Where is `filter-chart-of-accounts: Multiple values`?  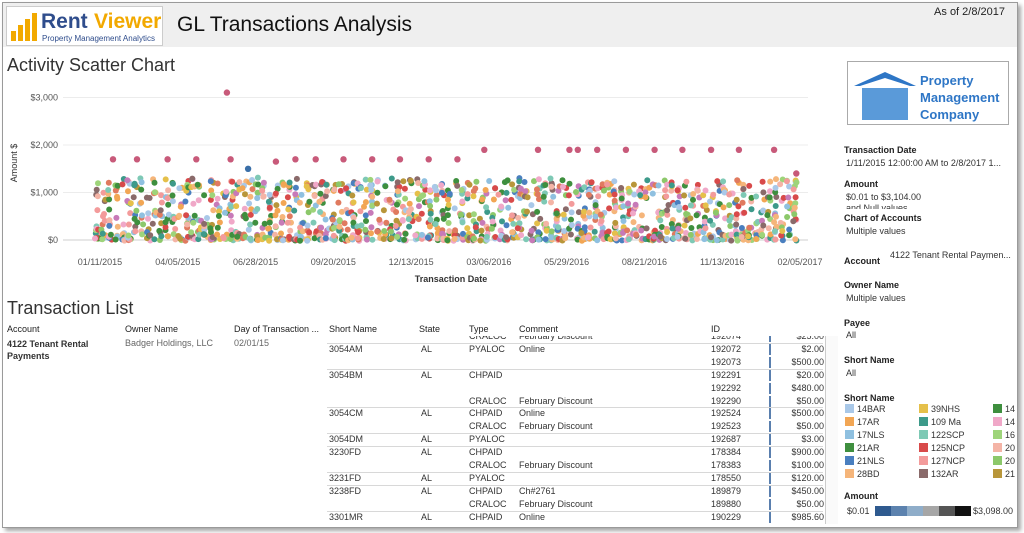
filter-chart-of-accounts: Multiple values is located at coordinates (876, 231).